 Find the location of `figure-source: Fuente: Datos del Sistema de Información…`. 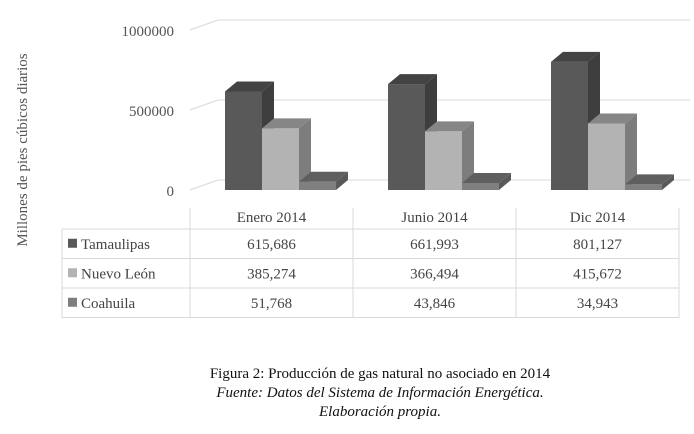

figure-source: Fuente: Datos del Sistema de Información… is located at coordinates (380, 393).